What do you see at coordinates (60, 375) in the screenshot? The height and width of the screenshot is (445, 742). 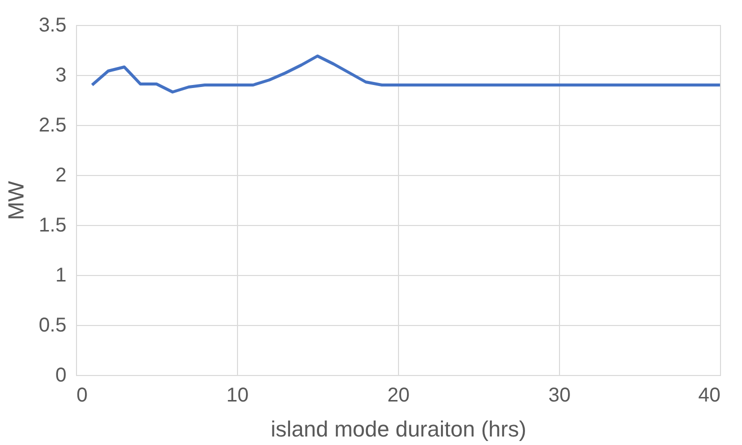 I see `y-tick-label: 0` at bounding box center [60, 375].